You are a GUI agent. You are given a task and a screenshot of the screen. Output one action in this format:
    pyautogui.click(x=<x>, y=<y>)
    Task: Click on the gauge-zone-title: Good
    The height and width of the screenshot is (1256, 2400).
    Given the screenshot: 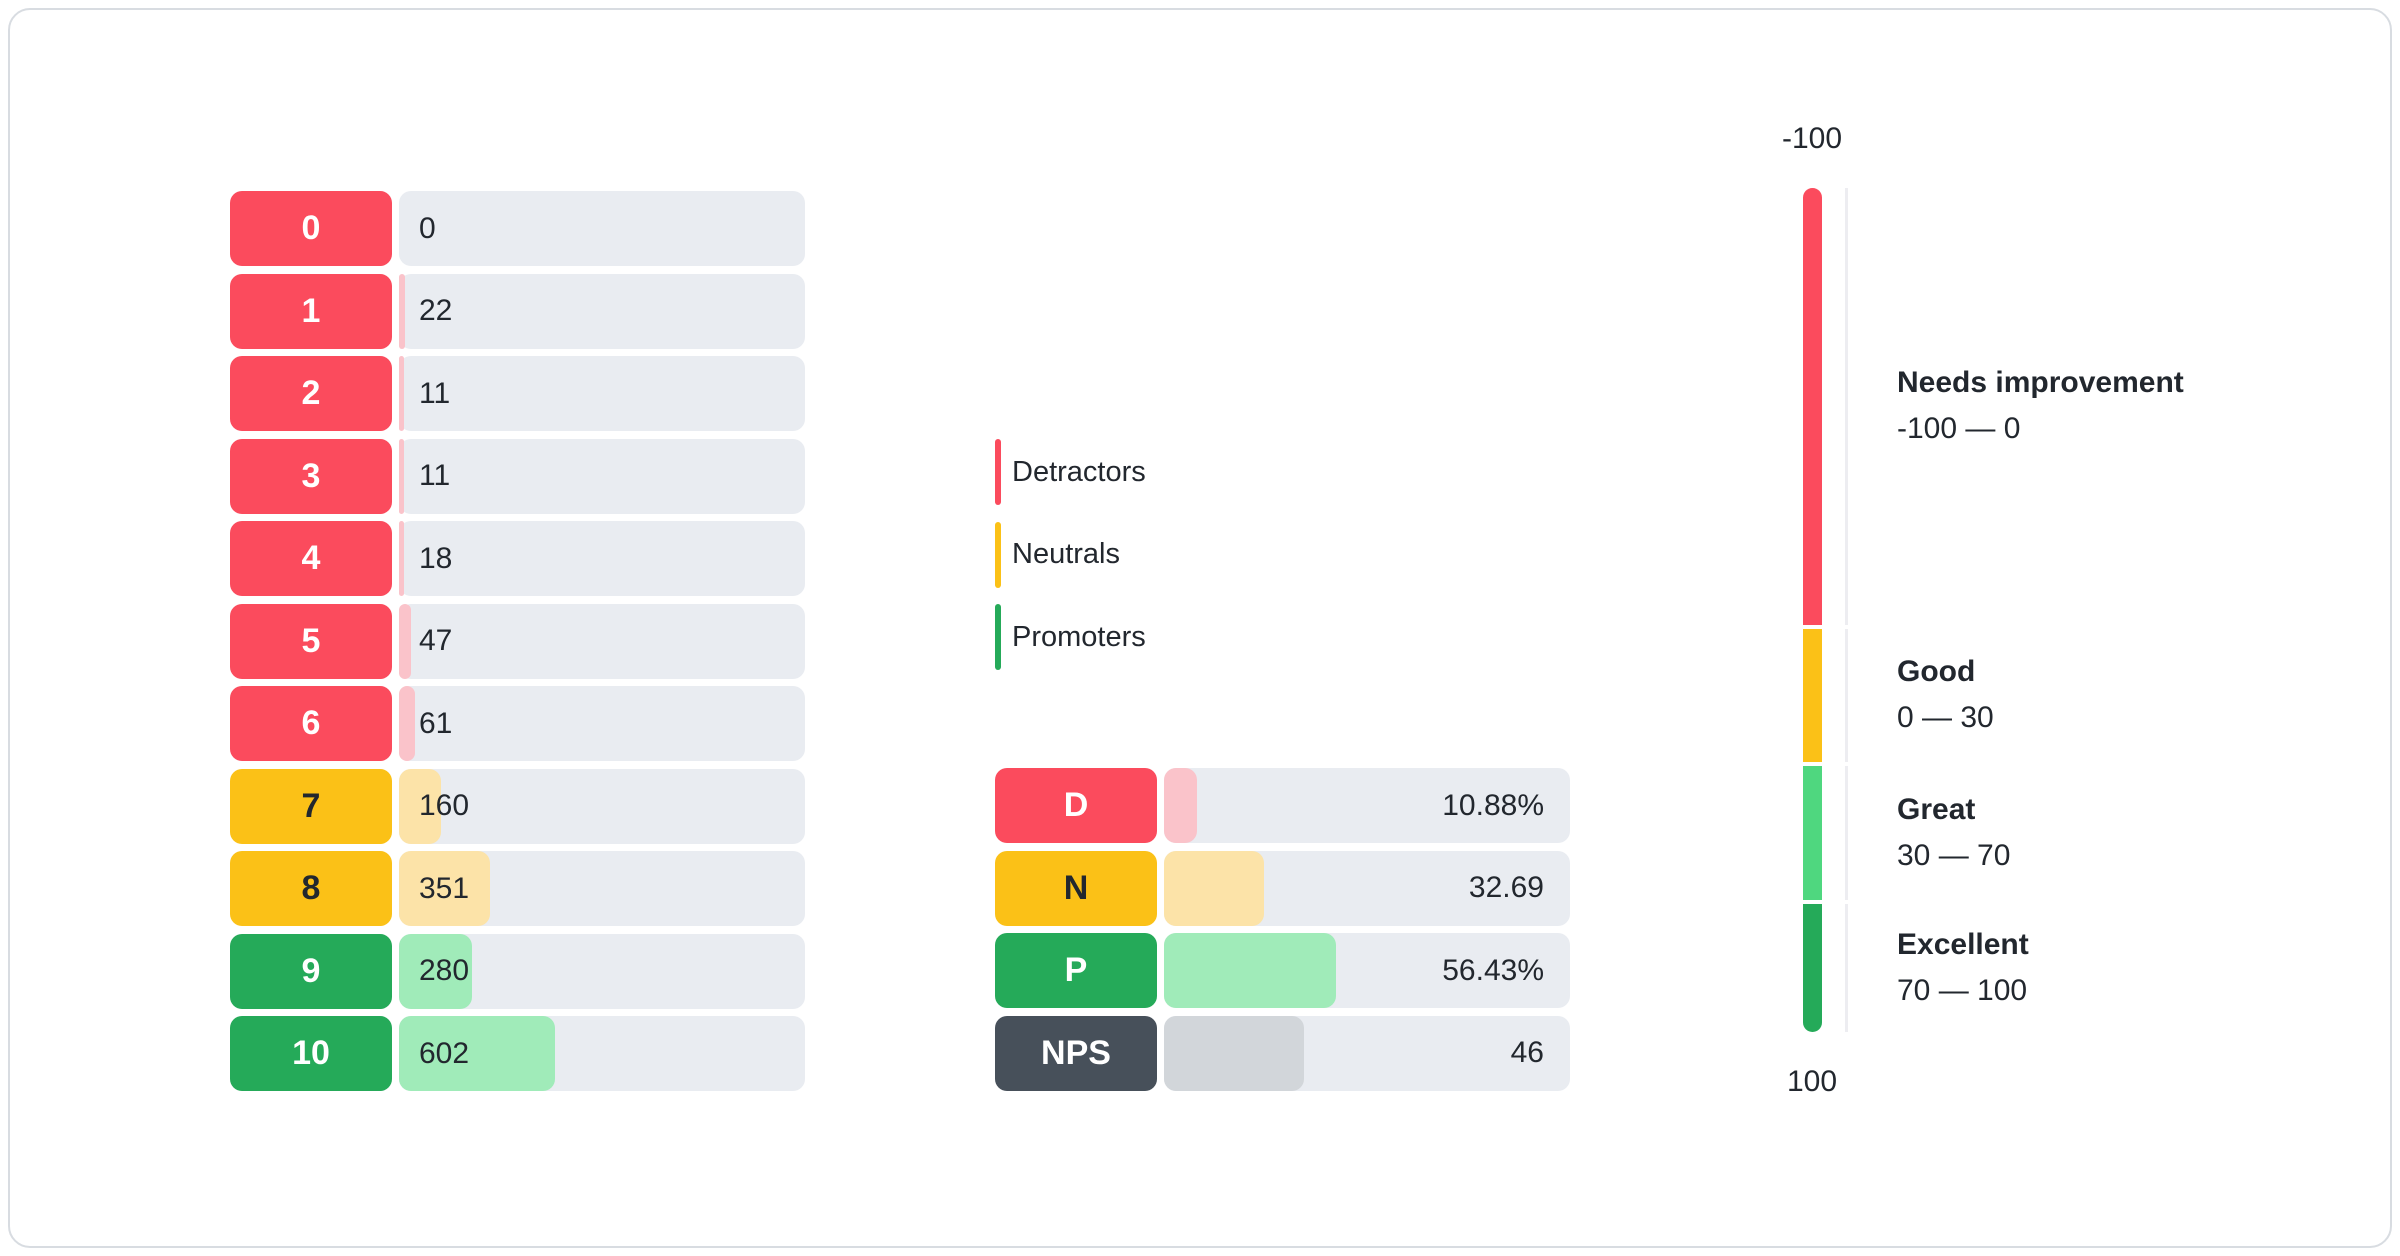 What is the action you would take?
    pyautogui.click(x=1936, y=671)
    